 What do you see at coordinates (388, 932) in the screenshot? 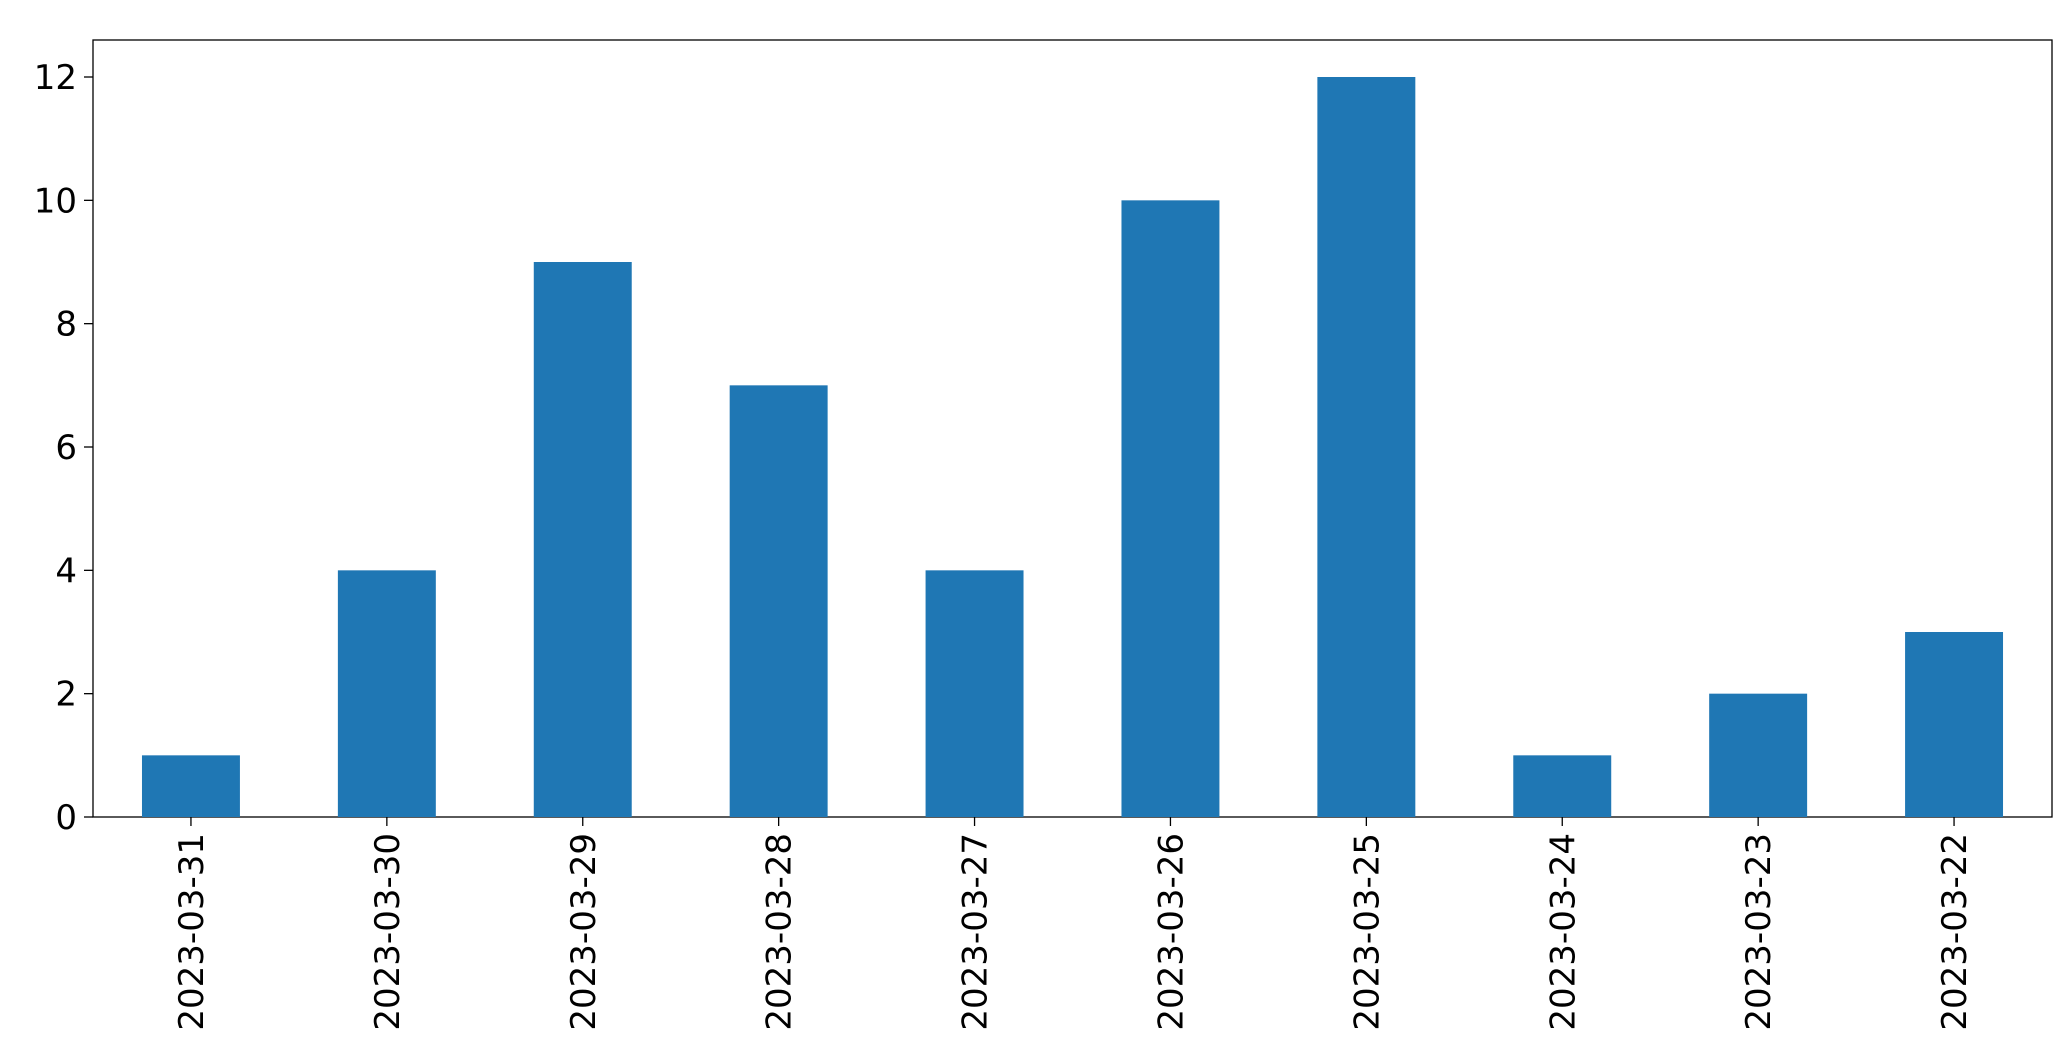
I see `x-tick-label: 2023-03-30` at bounding box center [388, 932].